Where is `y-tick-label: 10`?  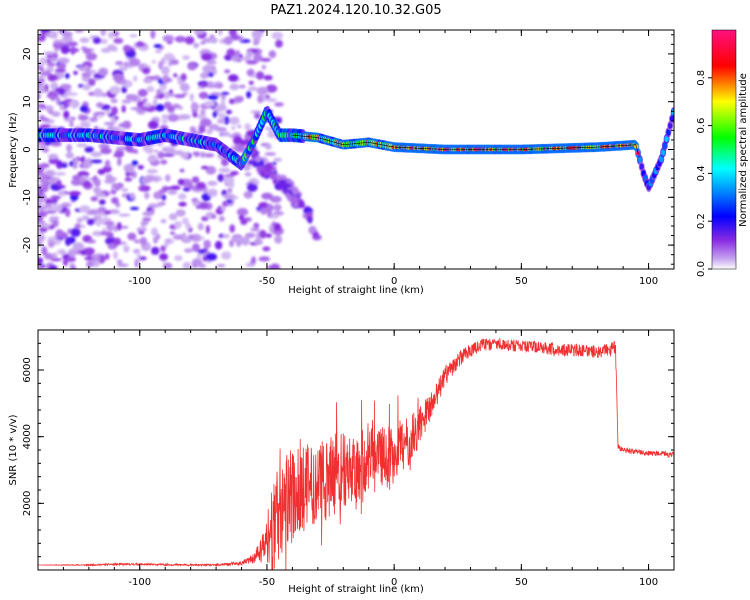
y-tick-label: 10 is located at coordinates (27, 101).